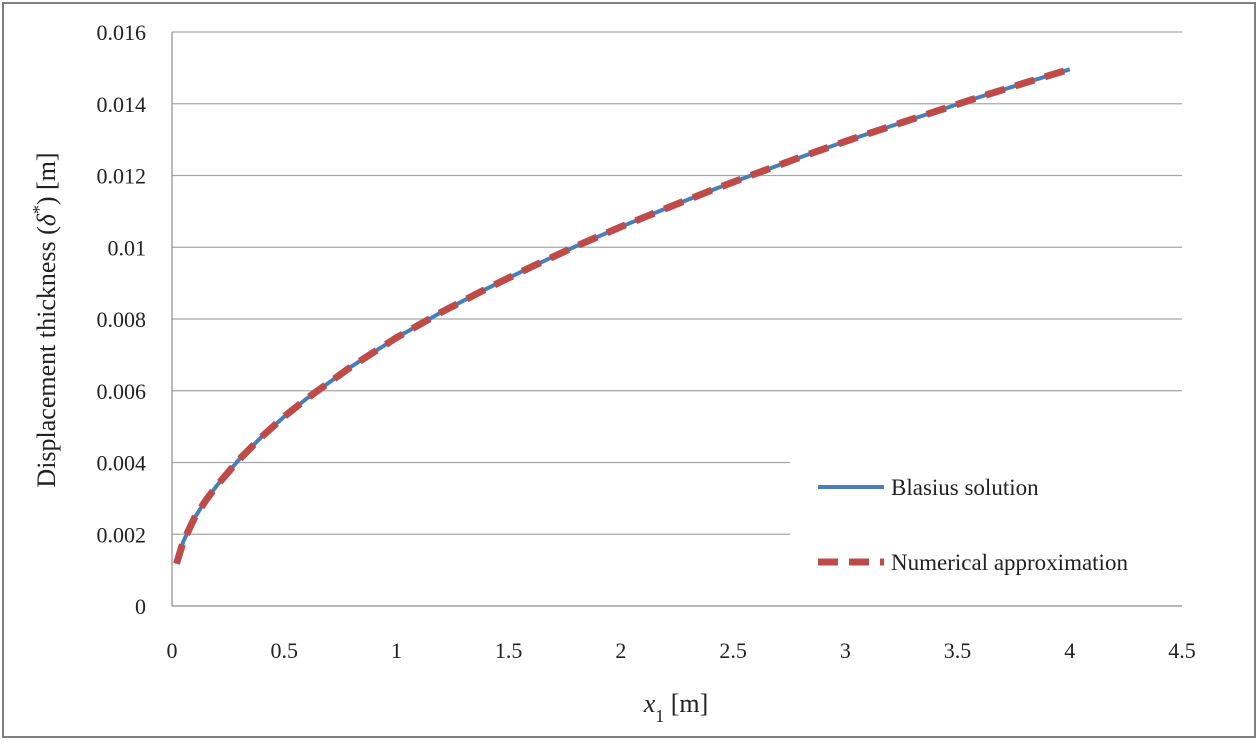 The width and height of the screenshot is (1260, 742). I want to click on y-tick-label: 0.014, so click(122, 104).